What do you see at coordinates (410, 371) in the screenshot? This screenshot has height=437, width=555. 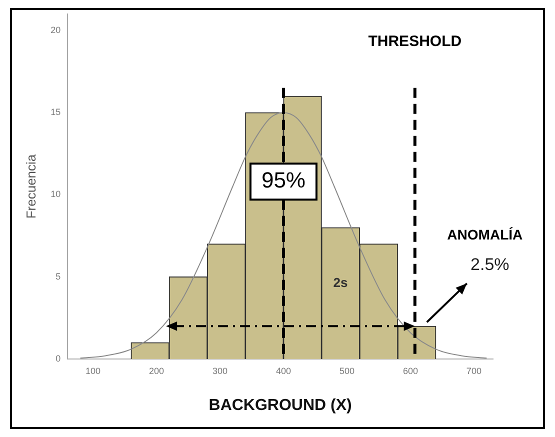 I see `x-tick-label: 600` at bounding box center [410, 371].